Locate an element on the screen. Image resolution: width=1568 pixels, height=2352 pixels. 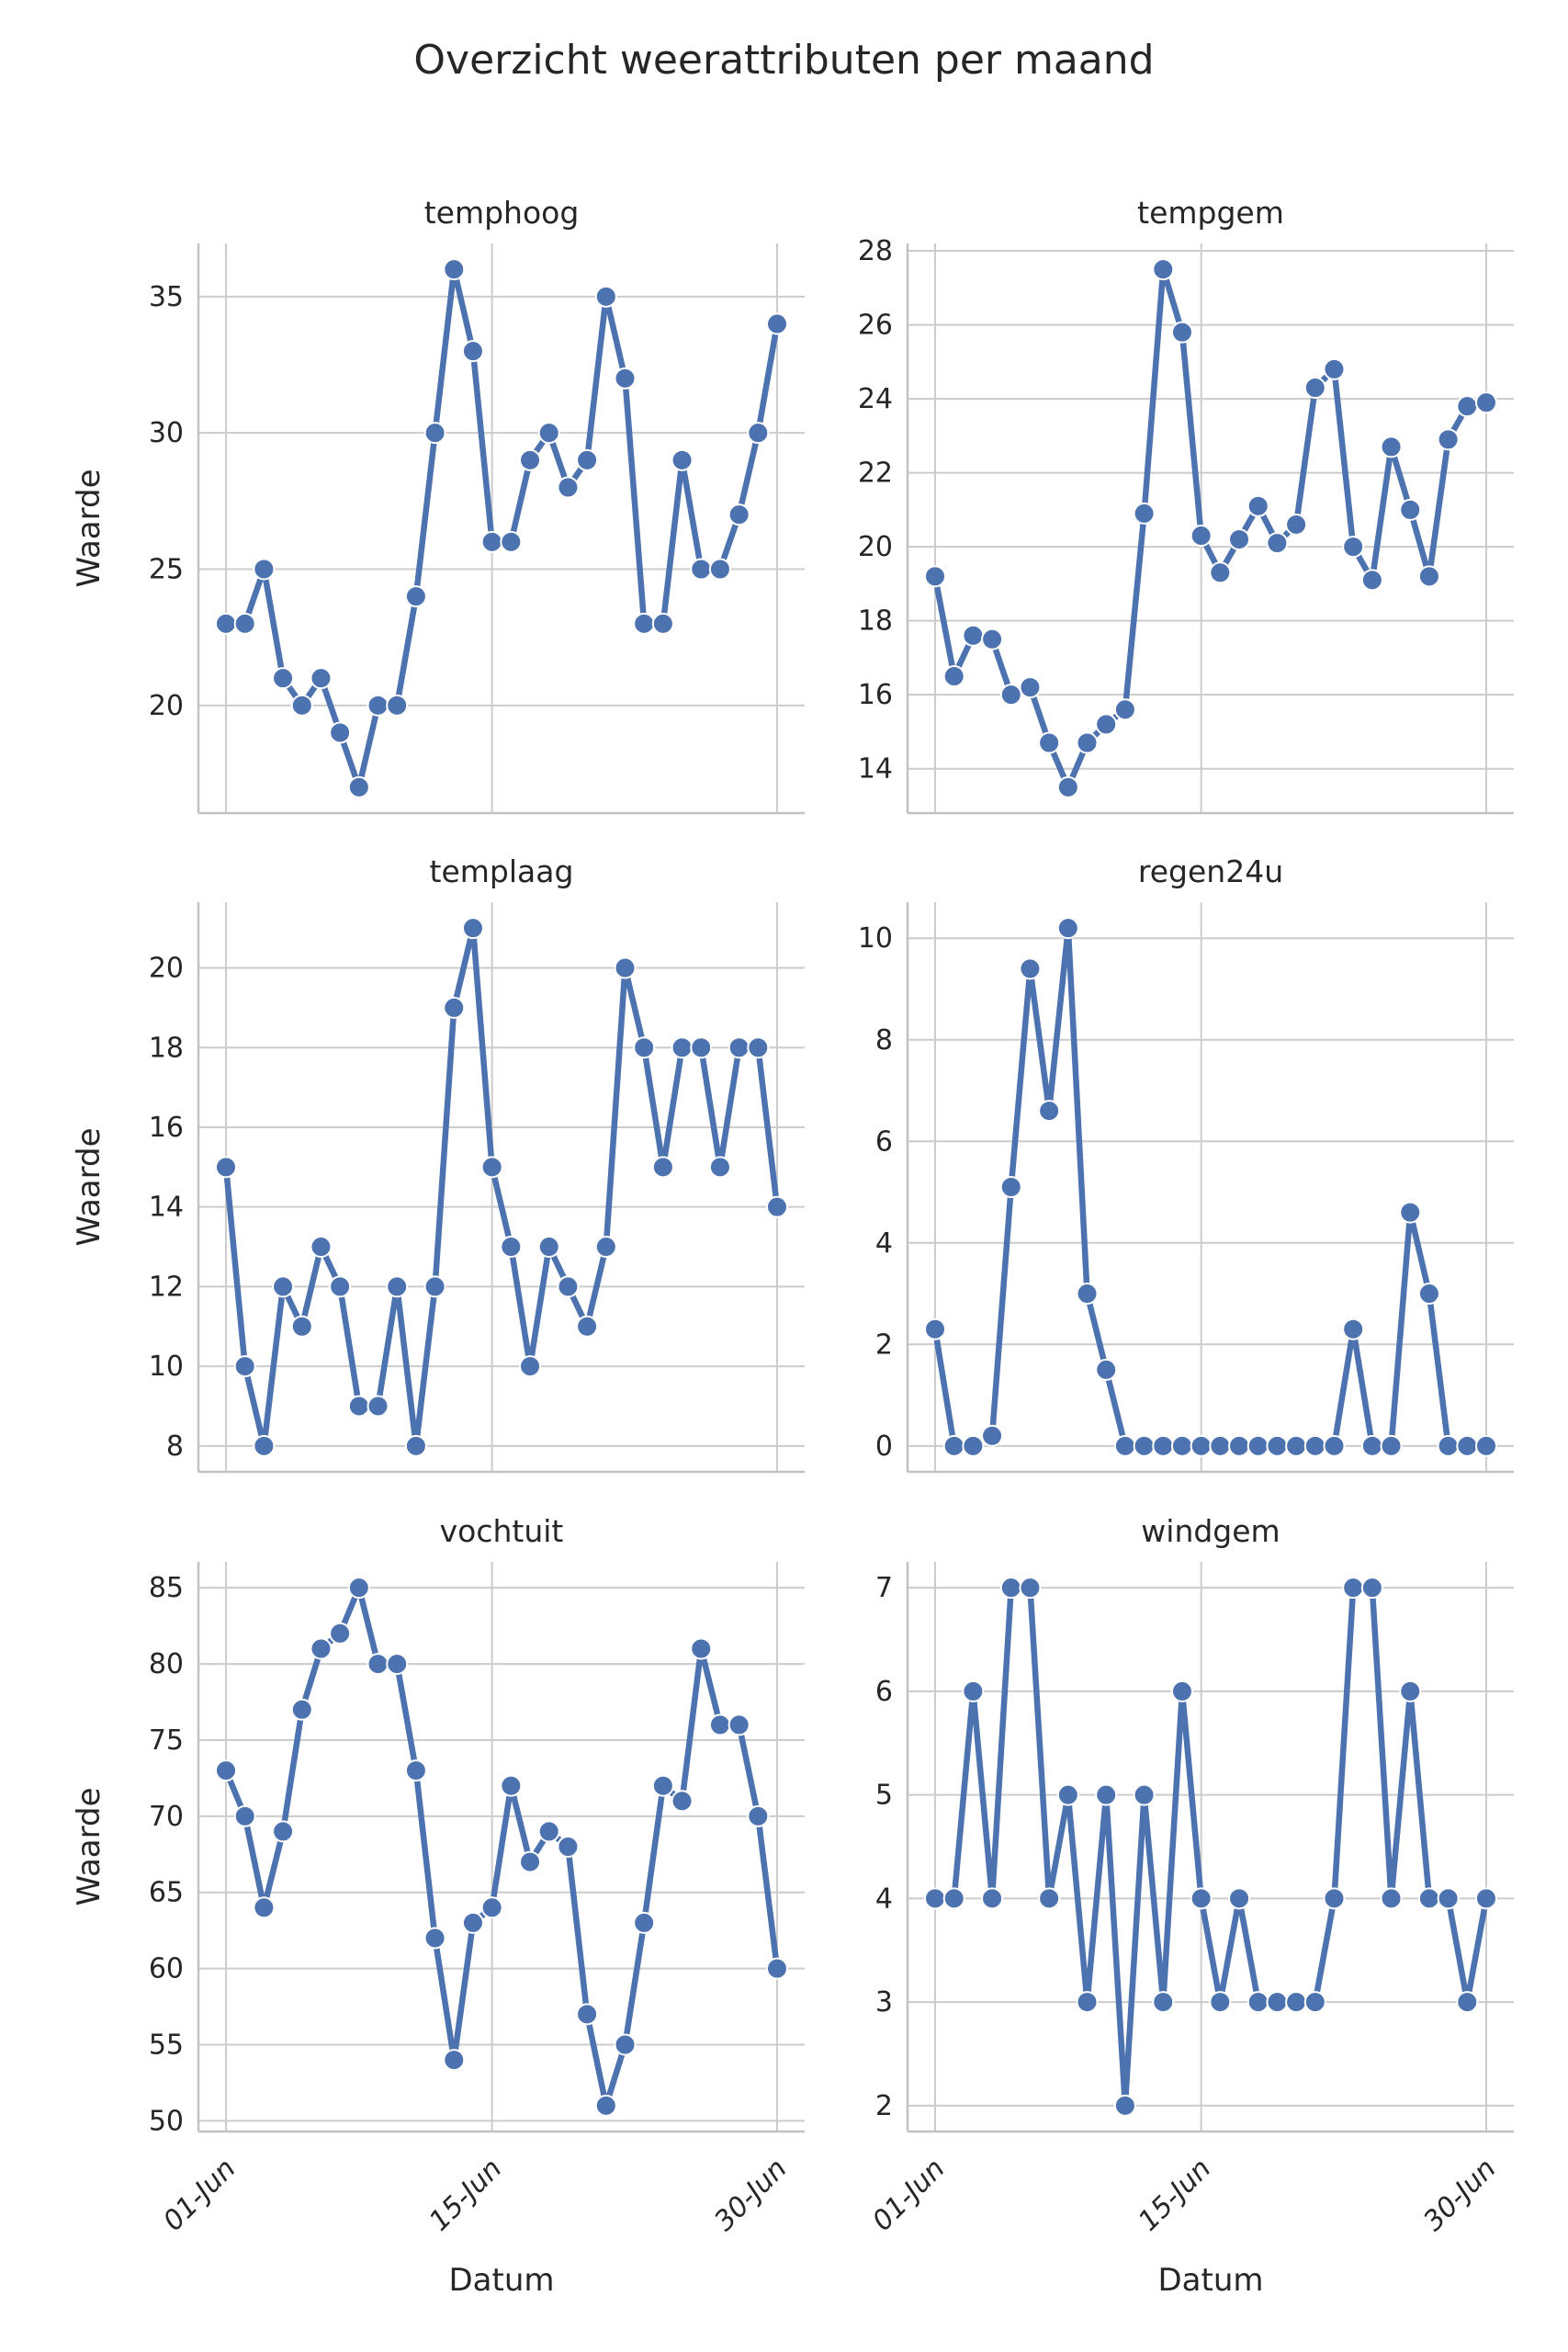
y-tick-label: 20 is located at coordinates (875, 547).